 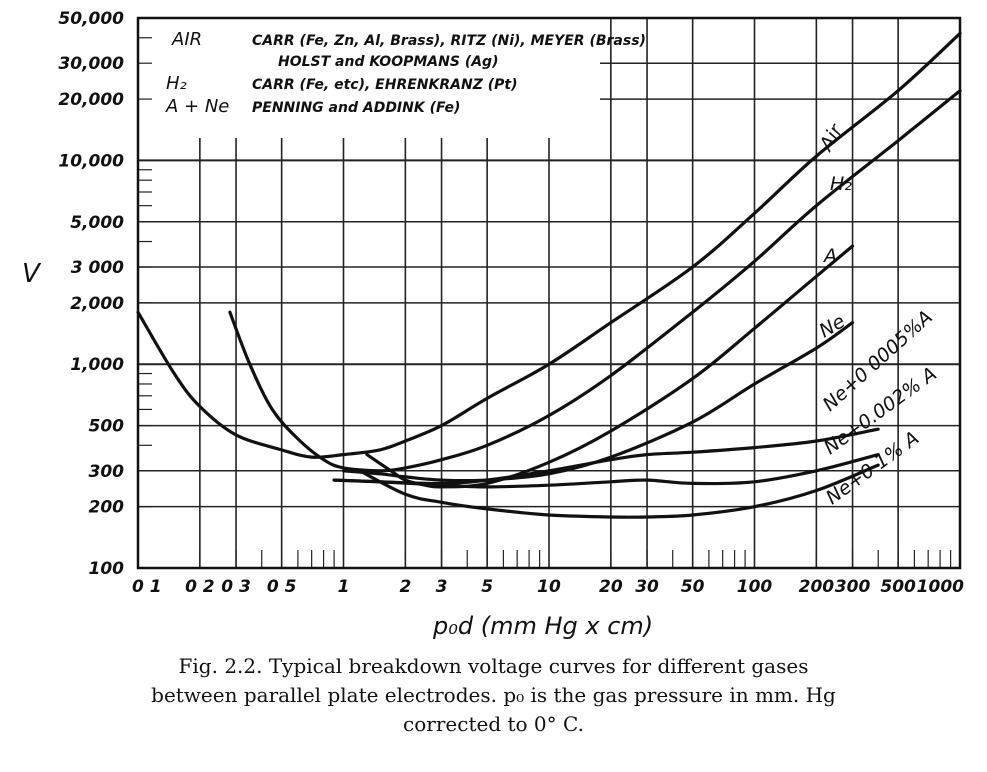 I want to click on y-tick-label: 3 000, so click(x=97, y=268).